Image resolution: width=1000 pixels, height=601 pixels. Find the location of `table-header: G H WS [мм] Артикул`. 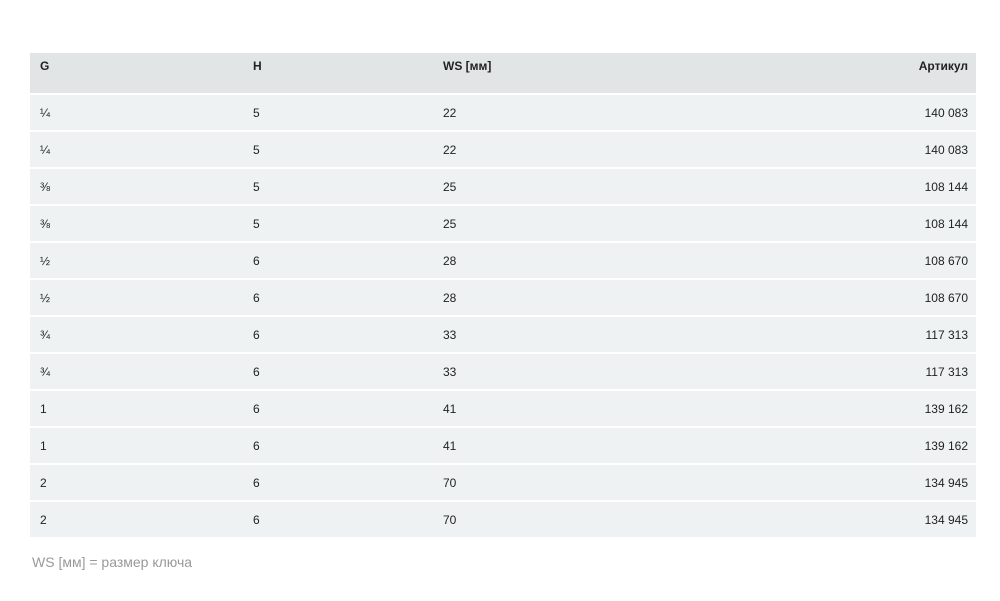

table-header: G H WS [мм] Артикул is located at coordinates (503, 73).